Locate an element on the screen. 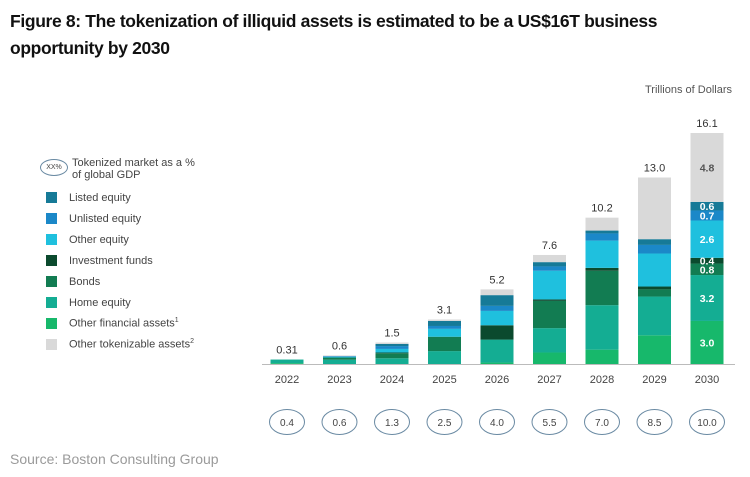 Image resolution: width=750 pixels, height=477 pixels. total-label: 0.6 is located at coordinates (339, 346).